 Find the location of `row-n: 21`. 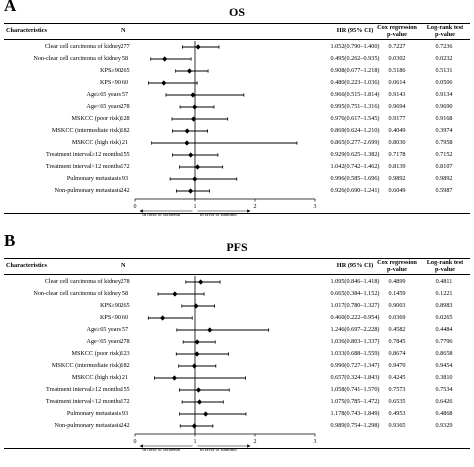

row-n: 21 is located at coordinates (125, 377).